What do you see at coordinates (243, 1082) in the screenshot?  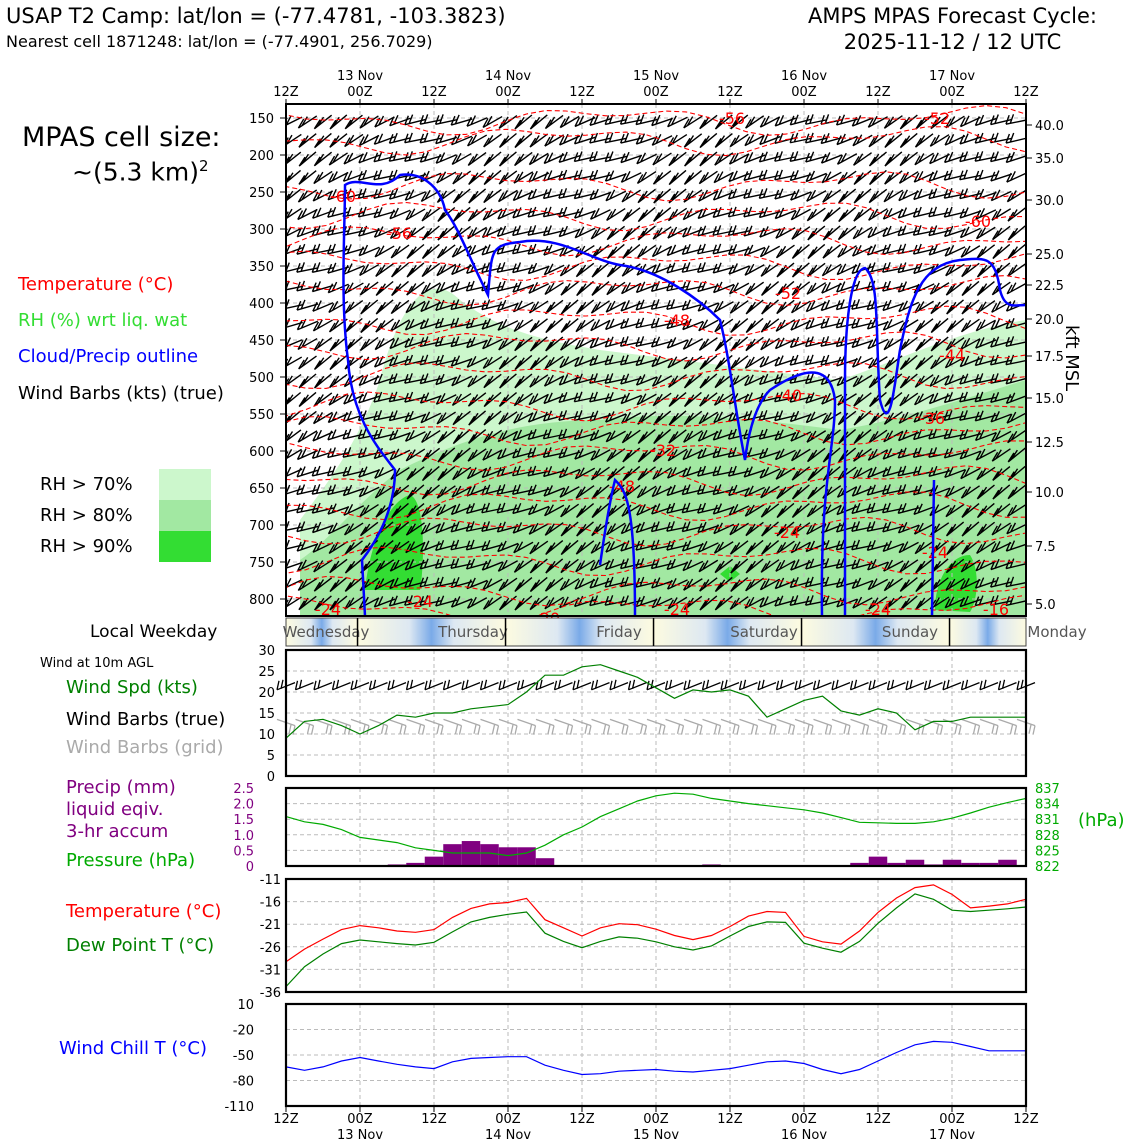 I see `chill-ytick-3: -80` at bounding box center [243, 1082].